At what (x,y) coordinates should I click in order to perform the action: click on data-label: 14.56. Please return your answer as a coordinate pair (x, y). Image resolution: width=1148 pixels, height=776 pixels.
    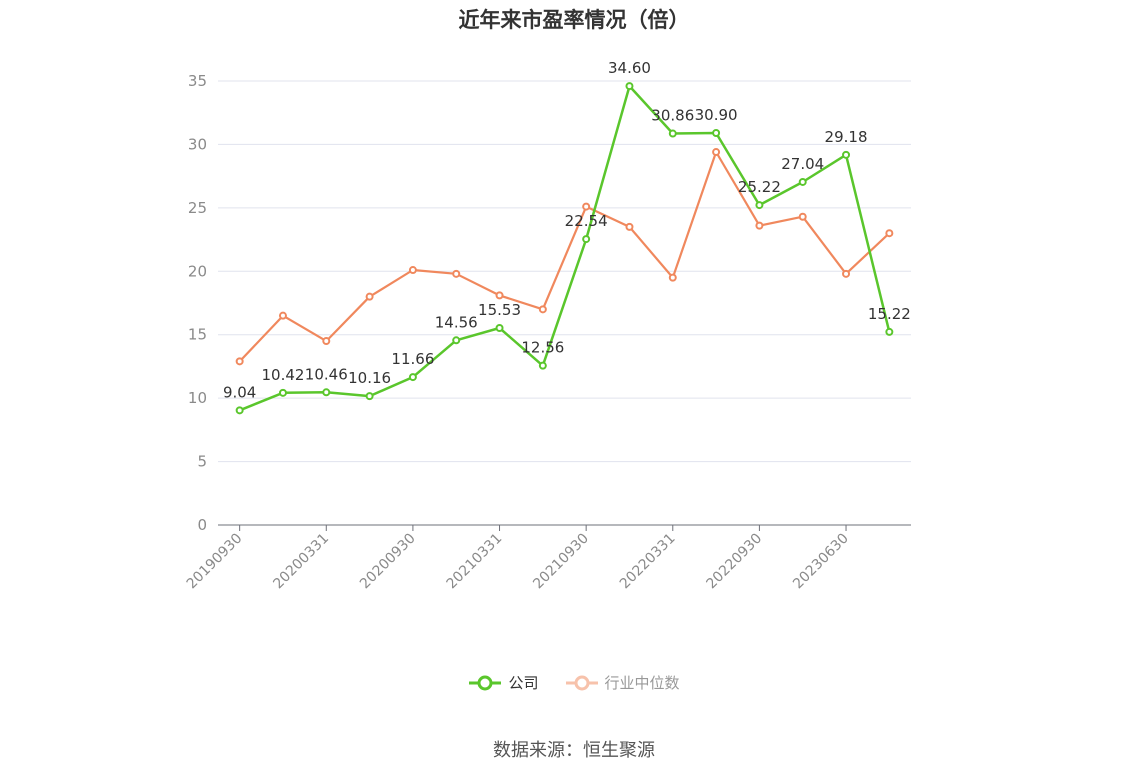
    Looking at the image, I should click on (456, 322).